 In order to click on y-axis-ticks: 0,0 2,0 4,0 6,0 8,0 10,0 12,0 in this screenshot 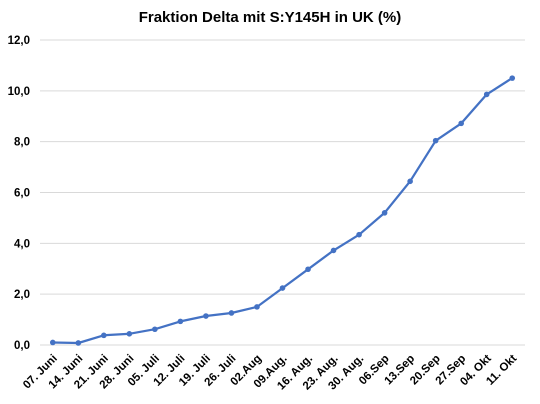, I will do `click(19, 193)`.